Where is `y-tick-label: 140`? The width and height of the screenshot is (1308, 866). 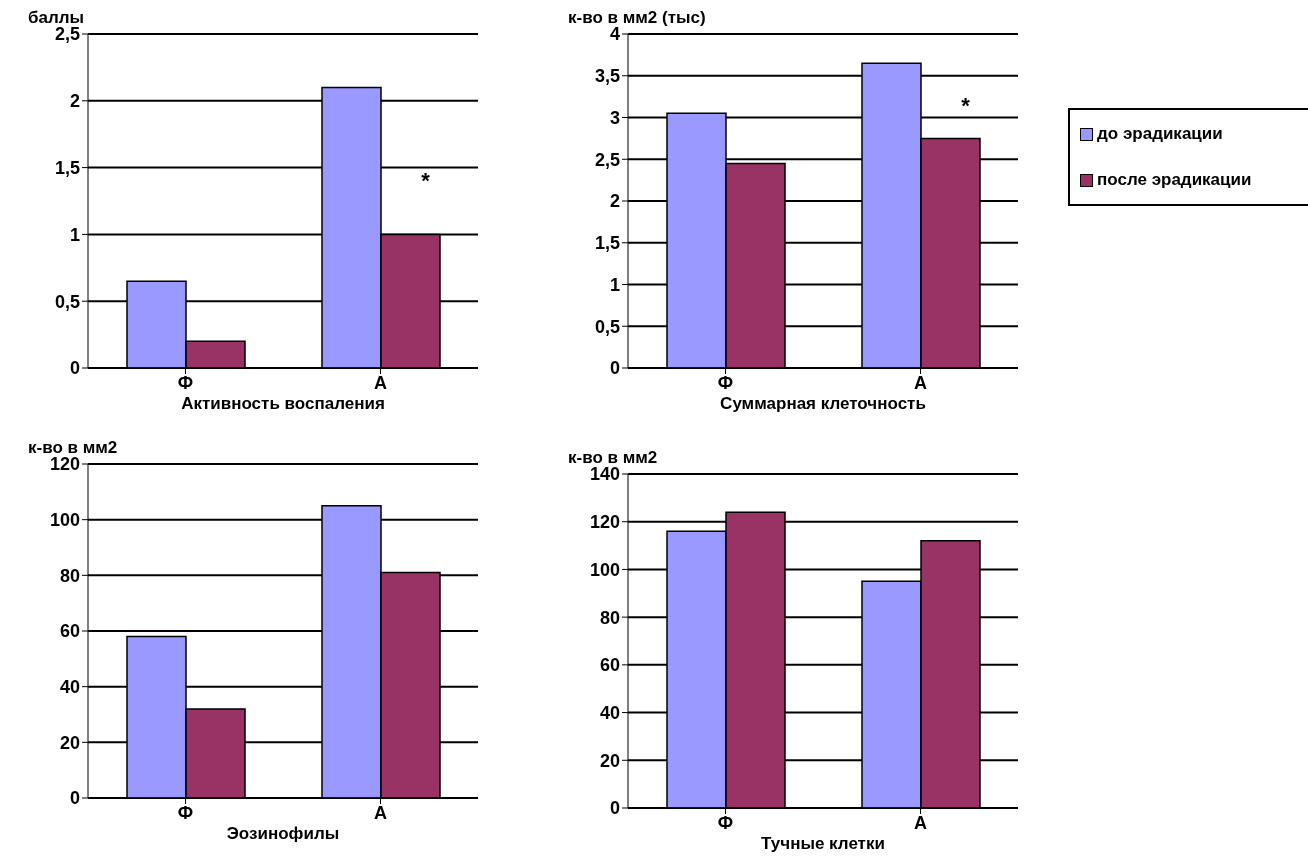
y-tick-label: 140 is located at coordinates (604, 474).